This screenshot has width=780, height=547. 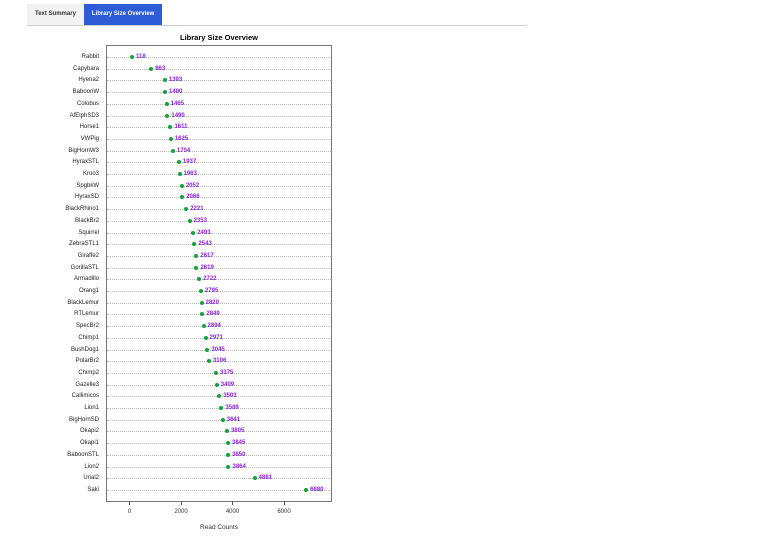 I want to click on value-label: 2795, so click(x=211, y=291).